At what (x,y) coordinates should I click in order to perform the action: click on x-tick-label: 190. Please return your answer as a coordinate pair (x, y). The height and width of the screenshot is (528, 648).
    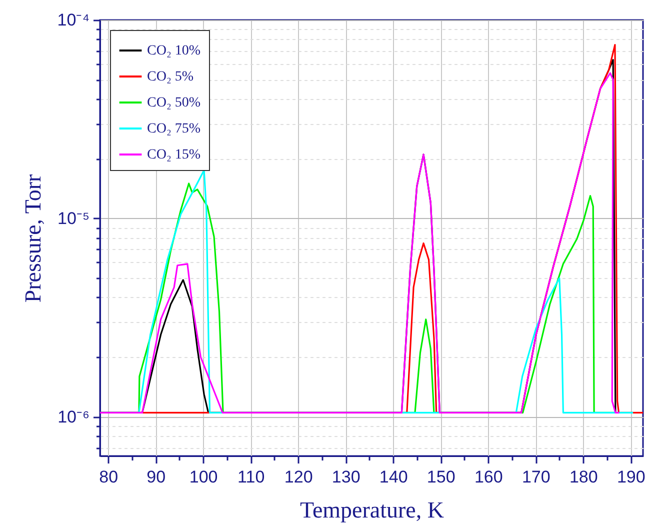
    Looking at the image, I should click on (631, 477).